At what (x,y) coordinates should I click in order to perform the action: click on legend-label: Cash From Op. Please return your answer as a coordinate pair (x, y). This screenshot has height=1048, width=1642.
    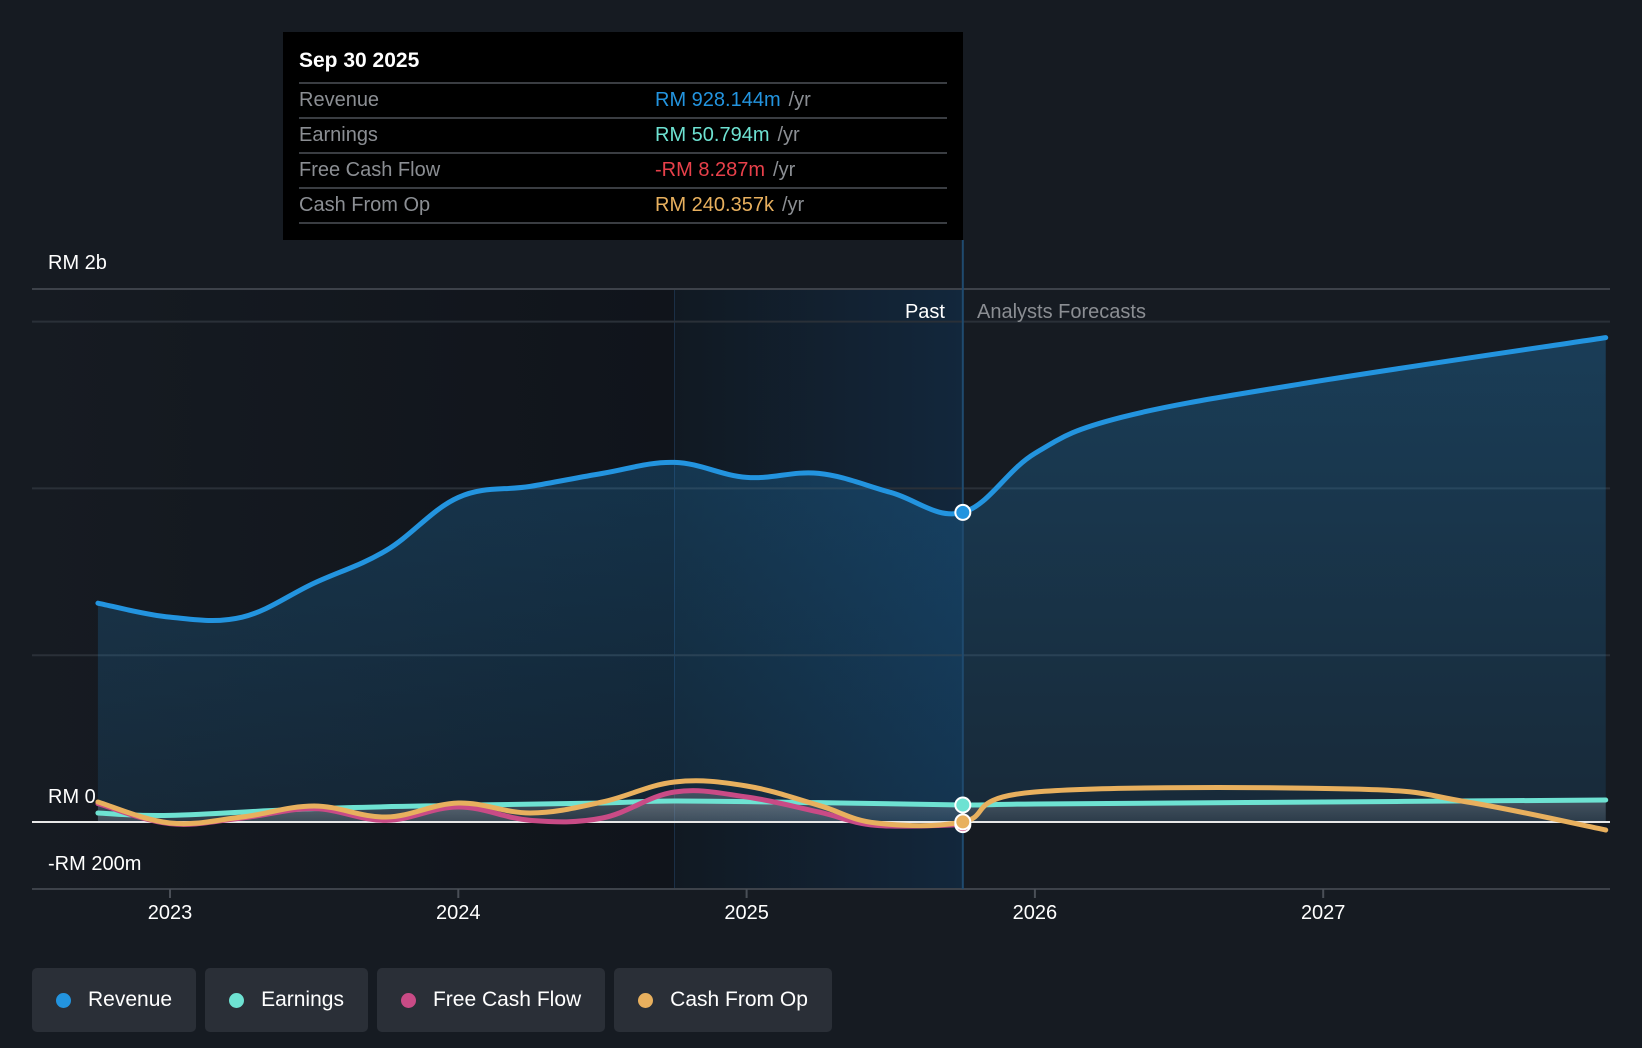
    Looking at the image, I should click on (739, 999).